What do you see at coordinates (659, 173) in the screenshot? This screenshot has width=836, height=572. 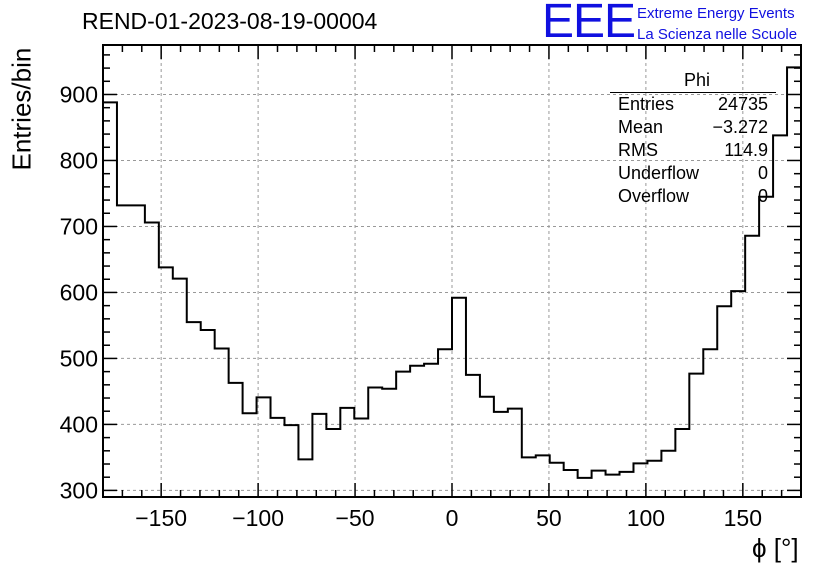 I see `stats-label: Underflow` at bounding box center [659, 173].